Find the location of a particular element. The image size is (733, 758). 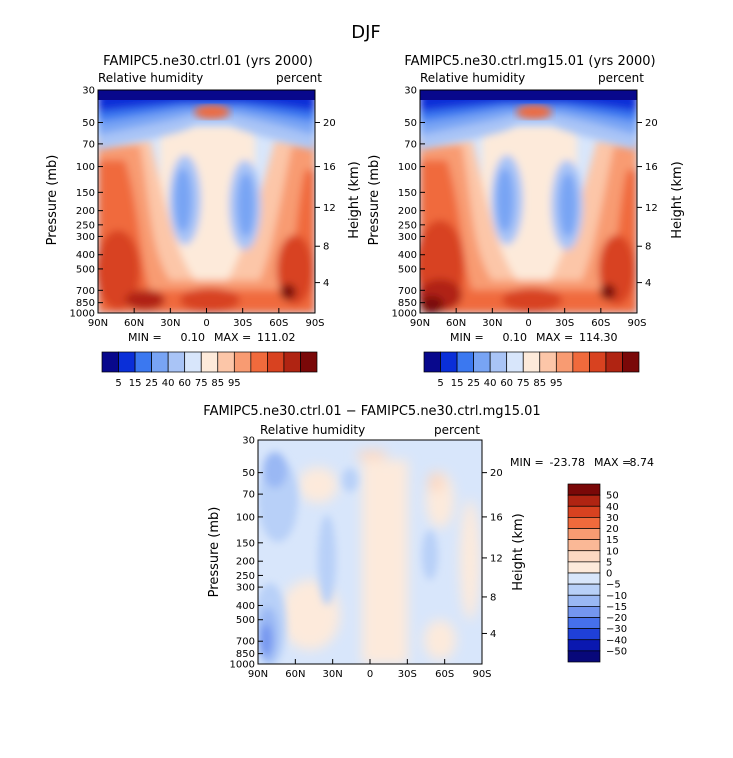

colorbar-label: −40 is located at coordinates (616, 640).